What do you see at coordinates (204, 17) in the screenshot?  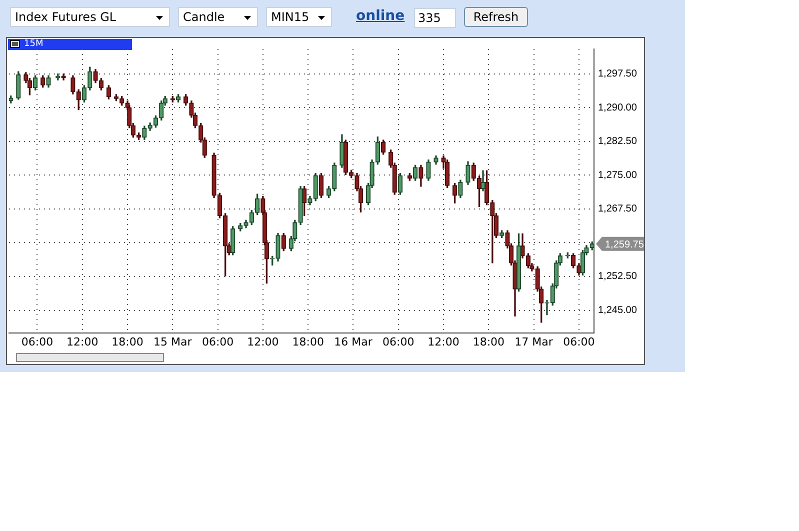 I see `text: Candle` at bounding box center [204, 17].